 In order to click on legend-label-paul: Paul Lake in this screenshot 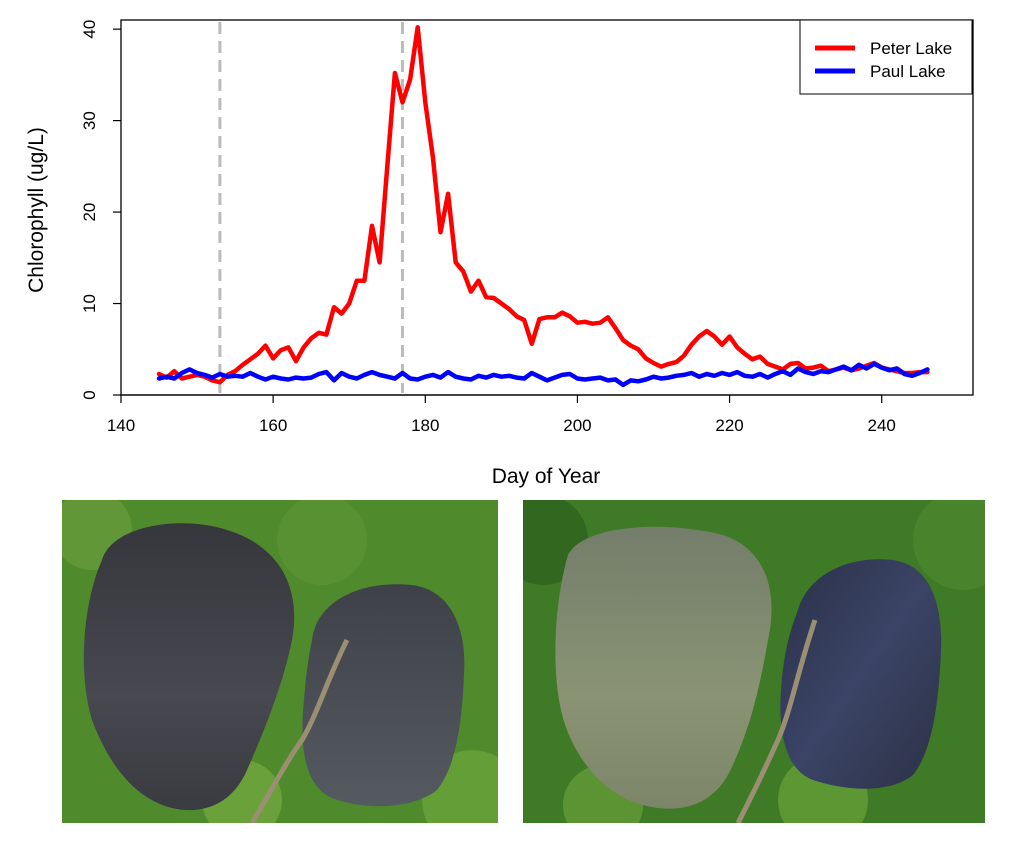, I will do `click(908, 71)`.